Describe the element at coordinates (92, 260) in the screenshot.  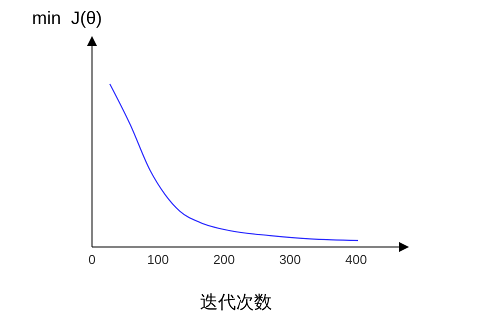
I see `x-tick-label: 0` at that location.